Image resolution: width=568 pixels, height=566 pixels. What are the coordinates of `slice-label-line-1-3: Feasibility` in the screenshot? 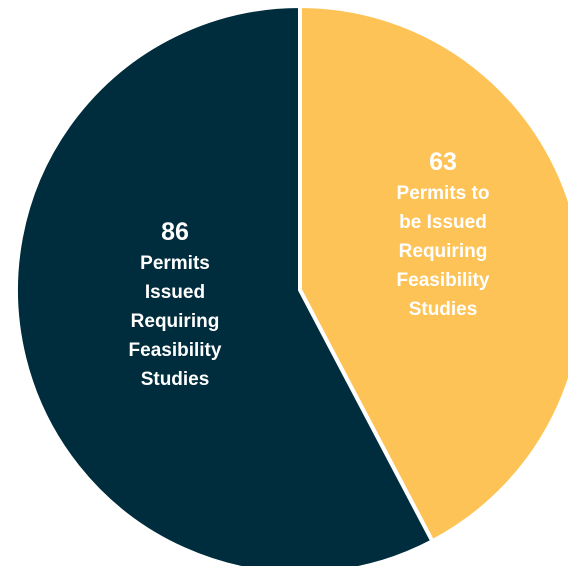 It's located at (175, 350).